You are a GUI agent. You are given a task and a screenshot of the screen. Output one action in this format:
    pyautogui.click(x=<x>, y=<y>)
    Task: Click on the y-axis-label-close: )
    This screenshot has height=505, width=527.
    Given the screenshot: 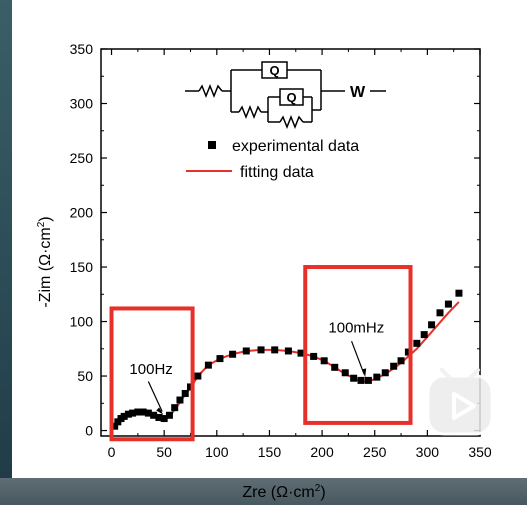 What is the action you would take?
    pyautogui.click(x=45, y=218)
    